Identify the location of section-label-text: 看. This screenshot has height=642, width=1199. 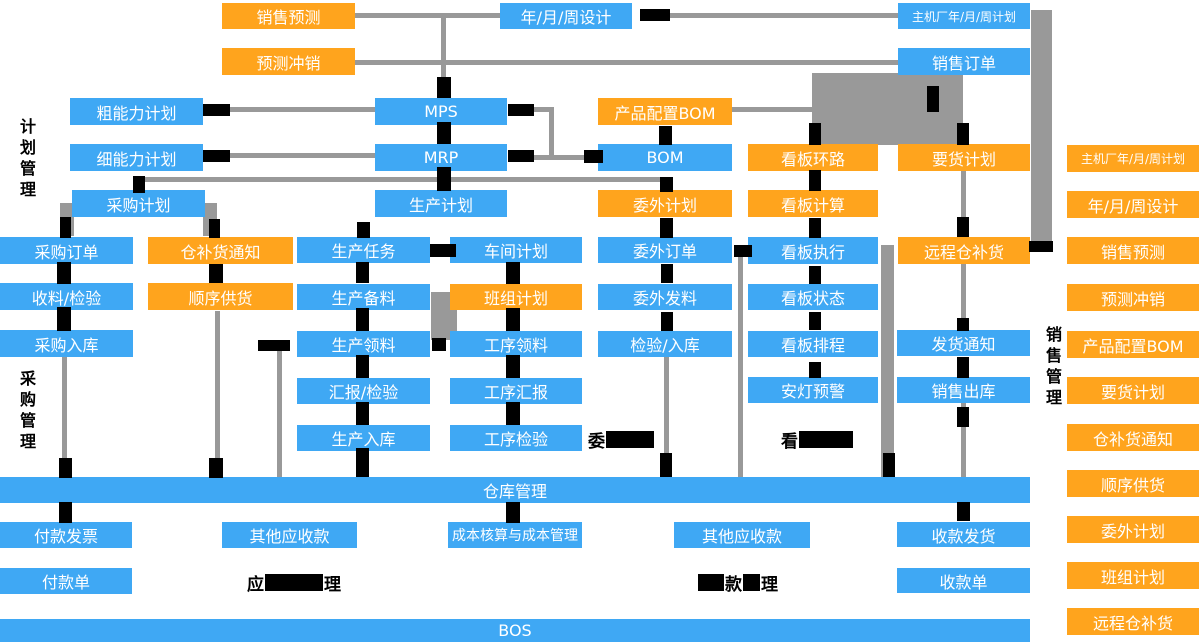
(789, 442).